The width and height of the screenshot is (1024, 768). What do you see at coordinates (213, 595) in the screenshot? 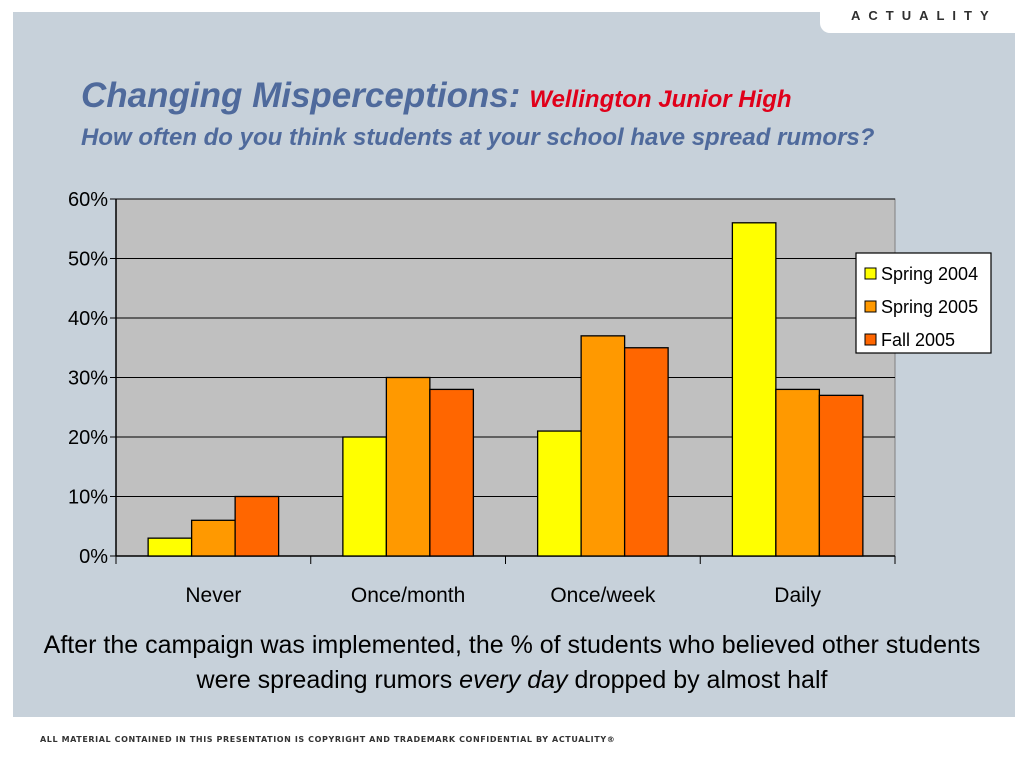
I see `x-tick-label: Never` at bounding box center [213, 595].